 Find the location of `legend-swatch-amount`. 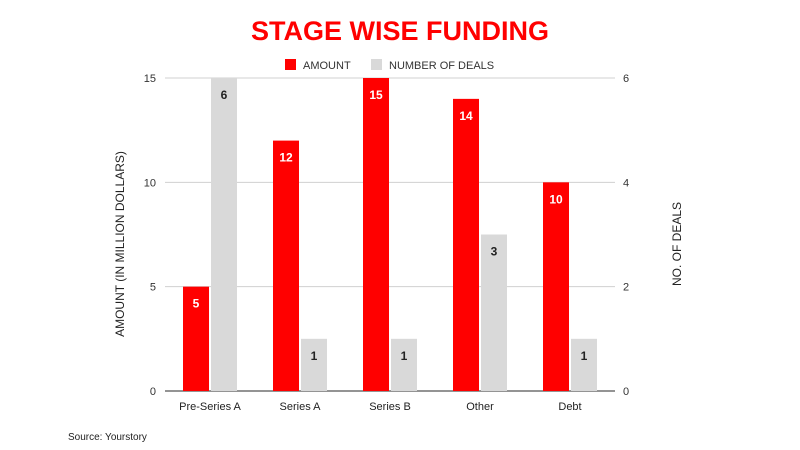

legend-swatch-amount is located at coordinates (290, 64).